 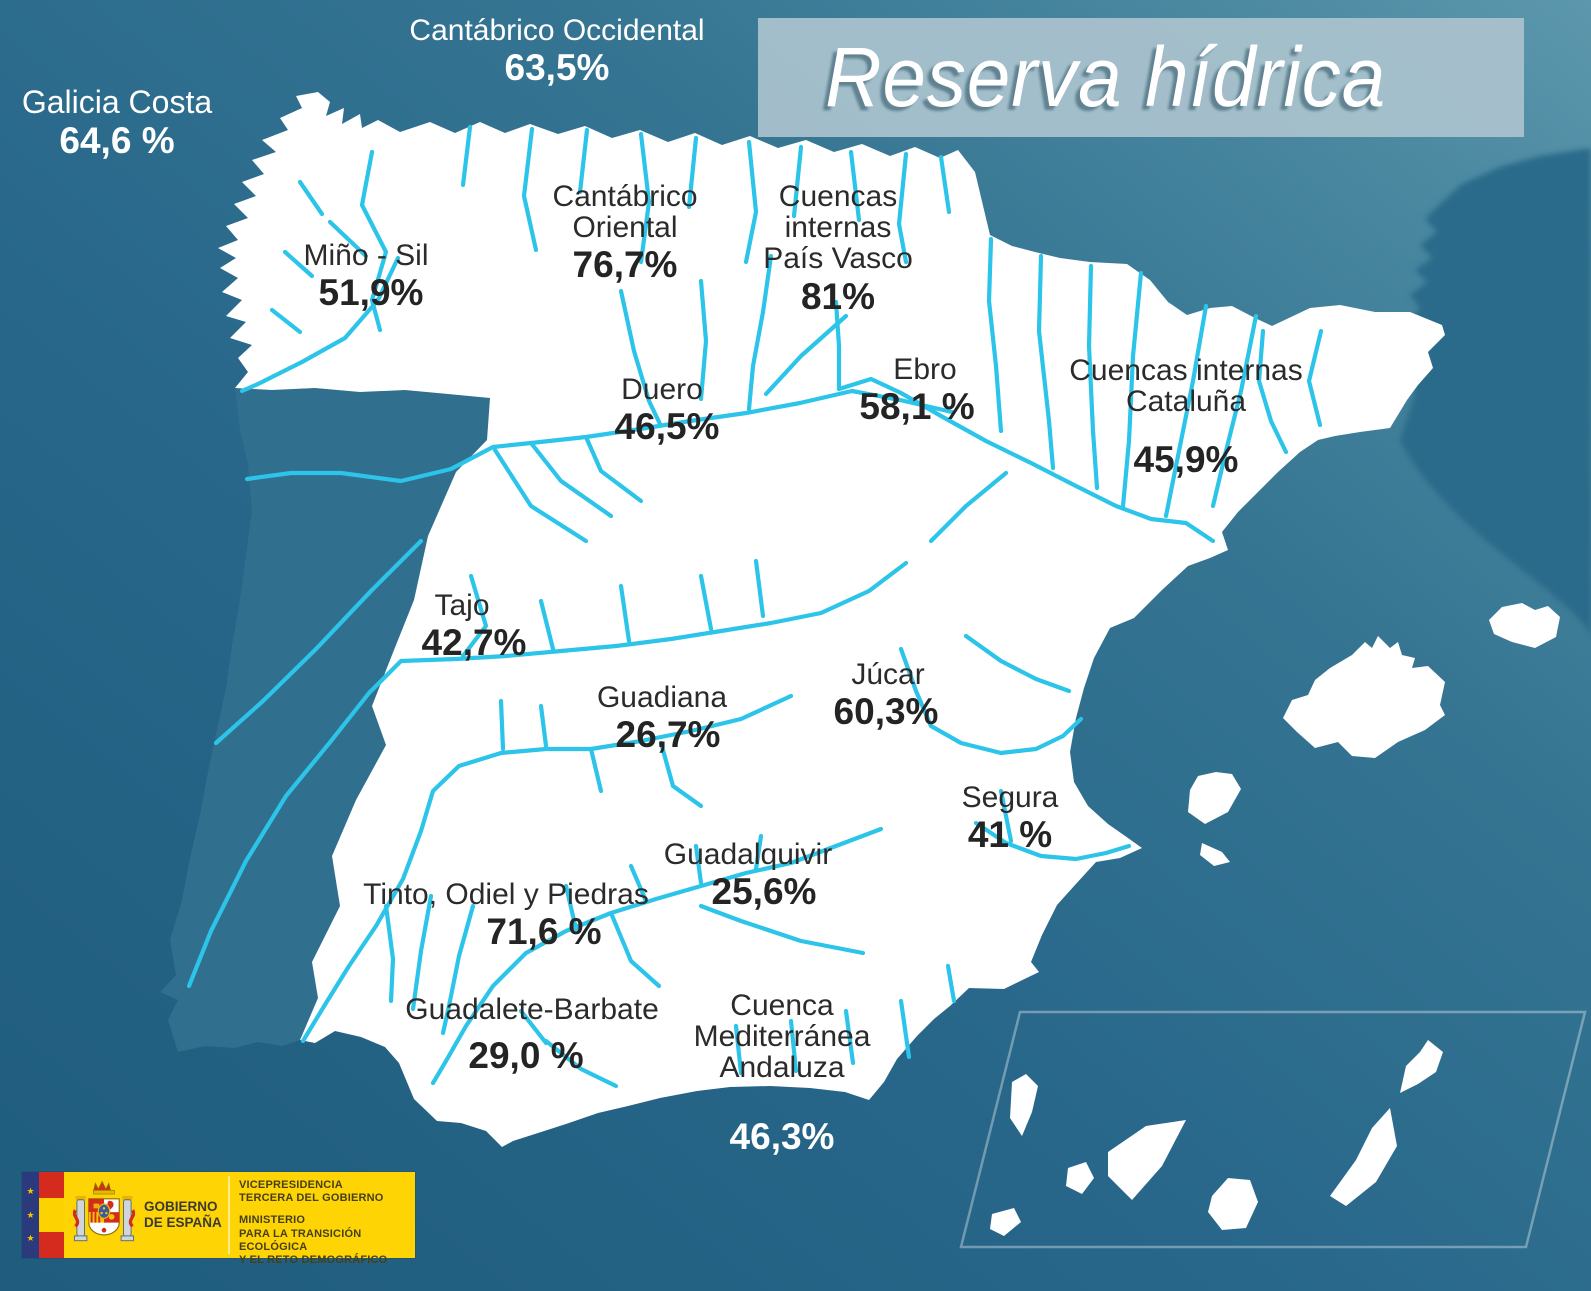 What do you see at coordinates (526, 1056) in the screenshot?
I see `basin-value: 29,0 %` at bounding box center [526, 1056].